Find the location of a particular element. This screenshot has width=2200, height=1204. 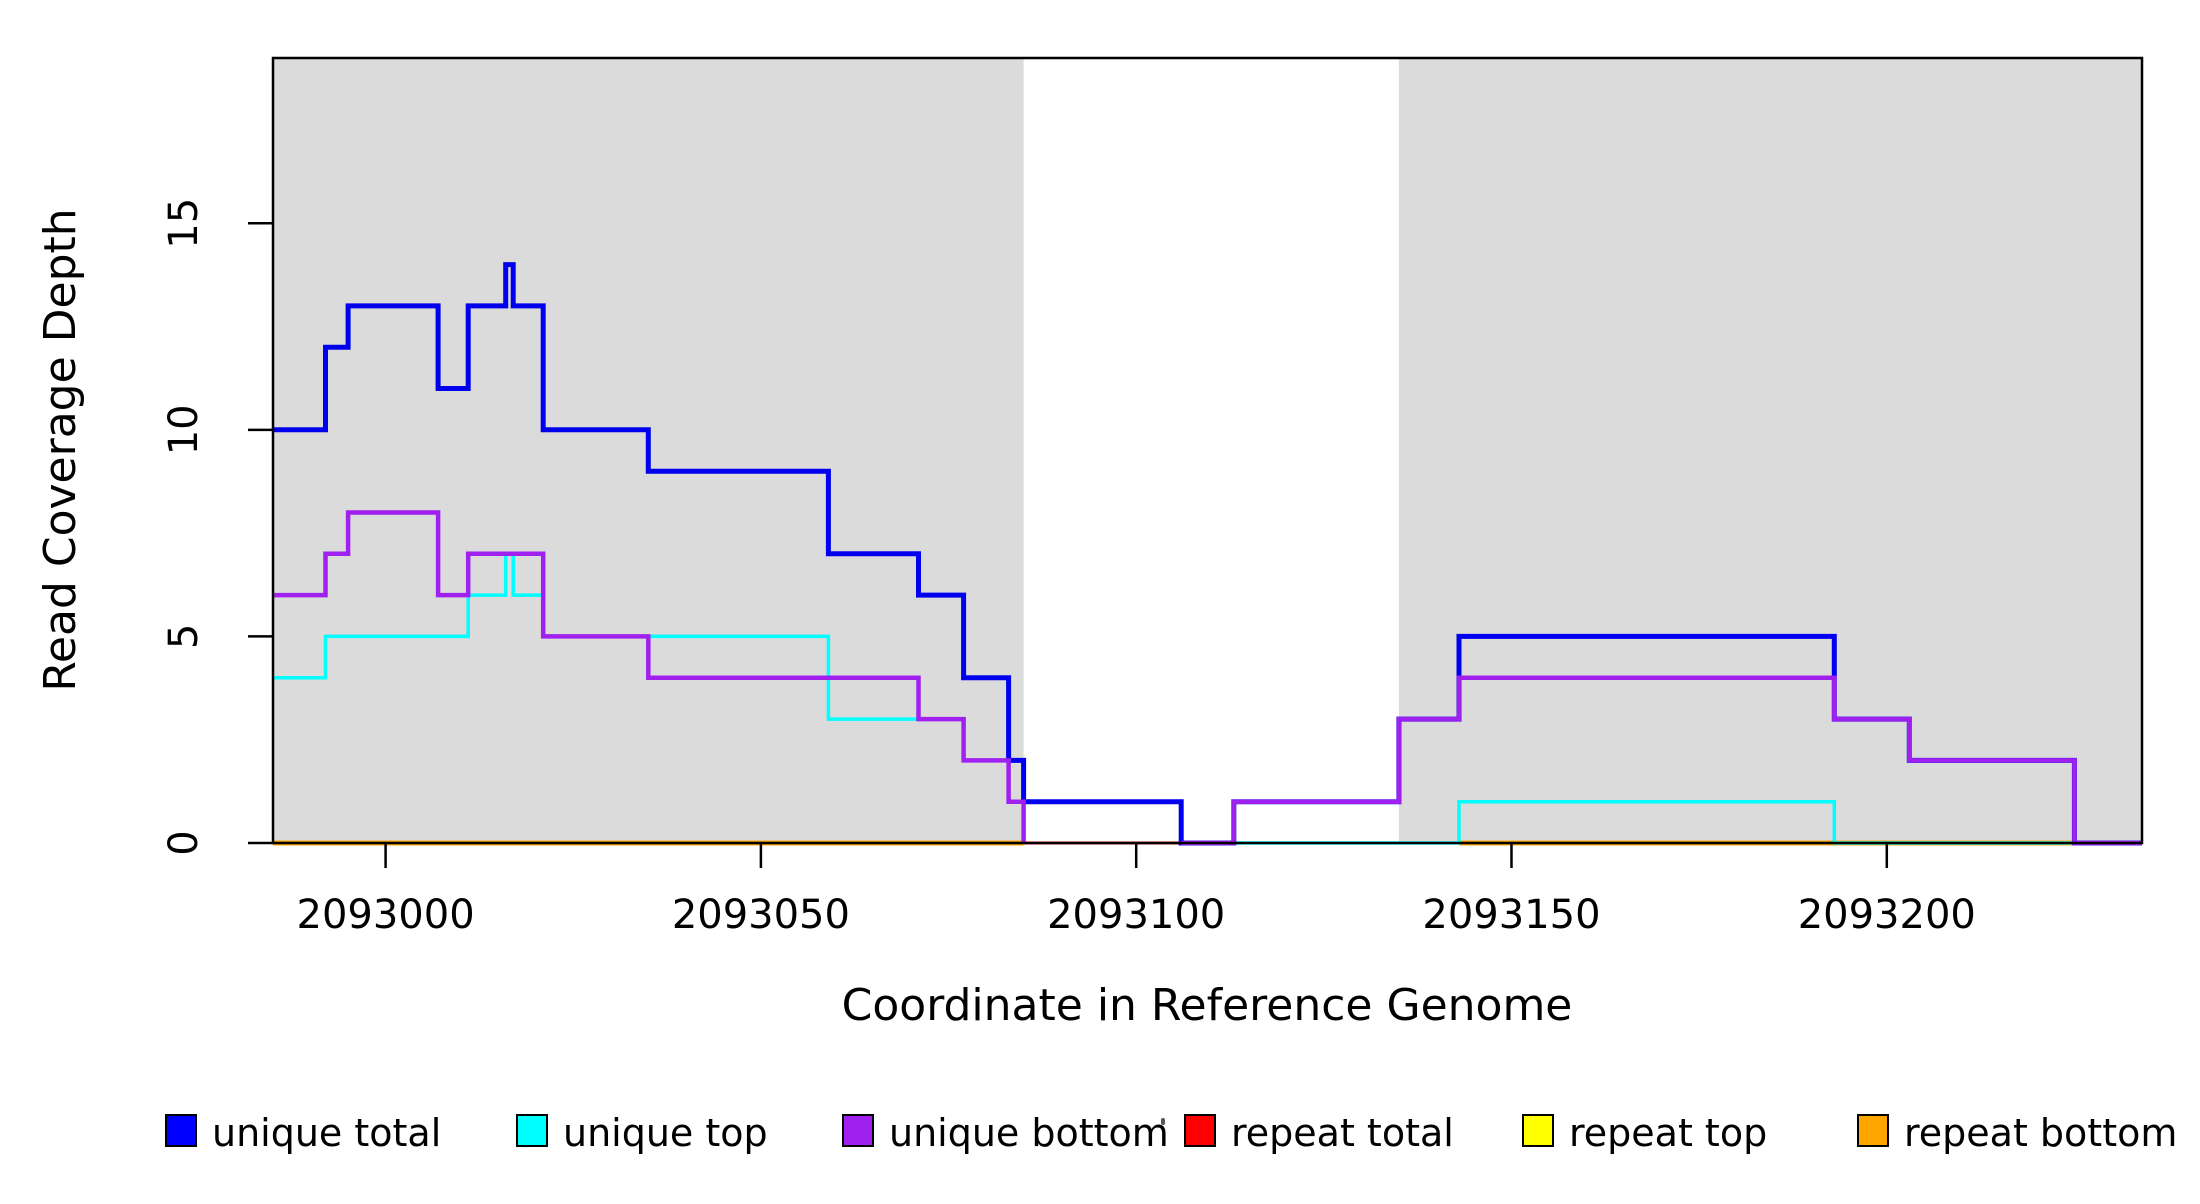

x-axis-title: Coordinate in Reference Genome is located at coordinates (1207, 1005).